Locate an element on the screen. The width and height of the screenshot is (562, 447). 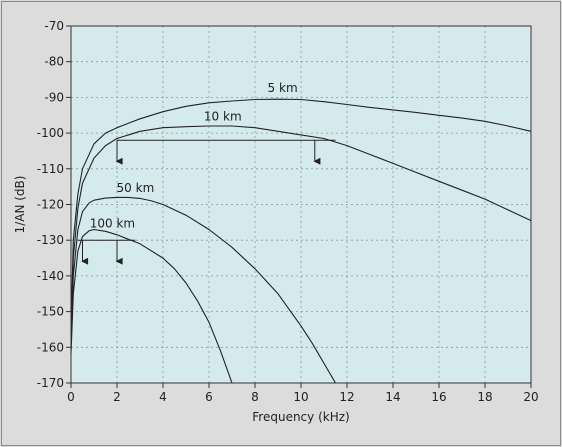
x-tick-label: 8 is located at coordinates (255, 397).